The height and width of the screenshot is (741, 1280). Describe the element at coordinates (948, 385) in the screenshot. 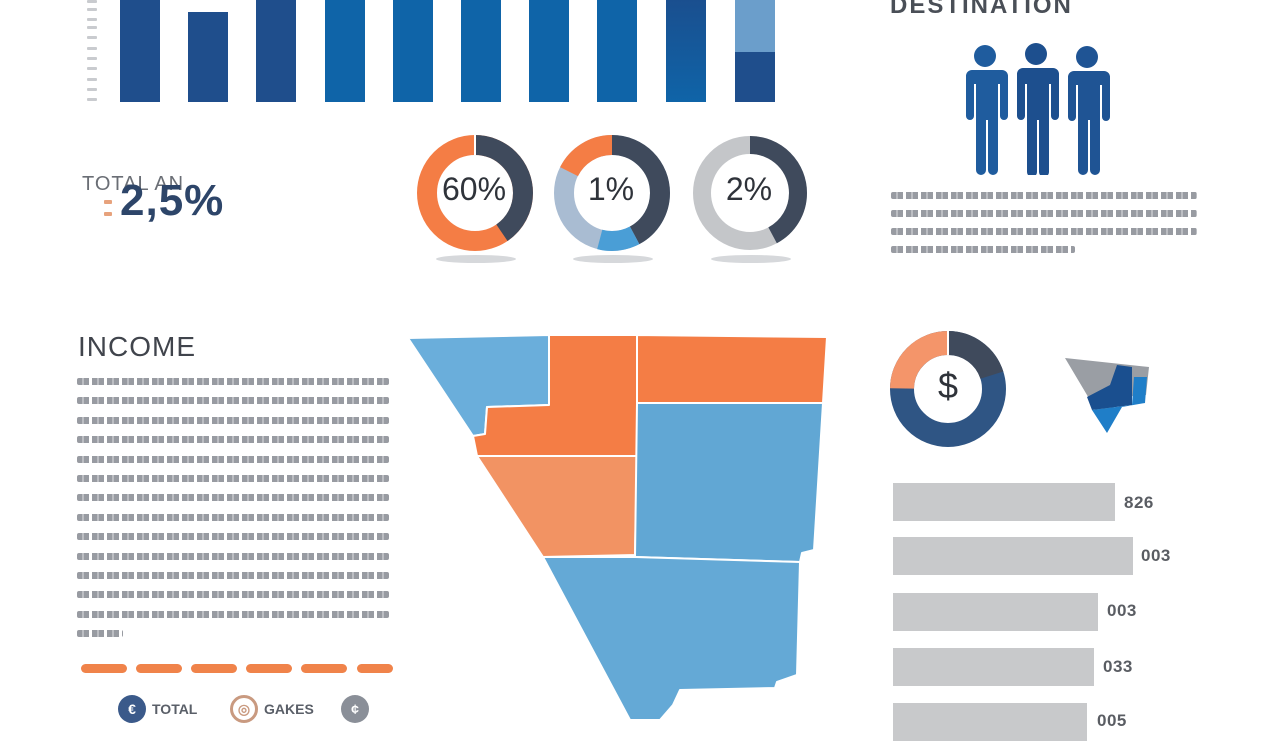

I see `dollar-icon: $` at that location.